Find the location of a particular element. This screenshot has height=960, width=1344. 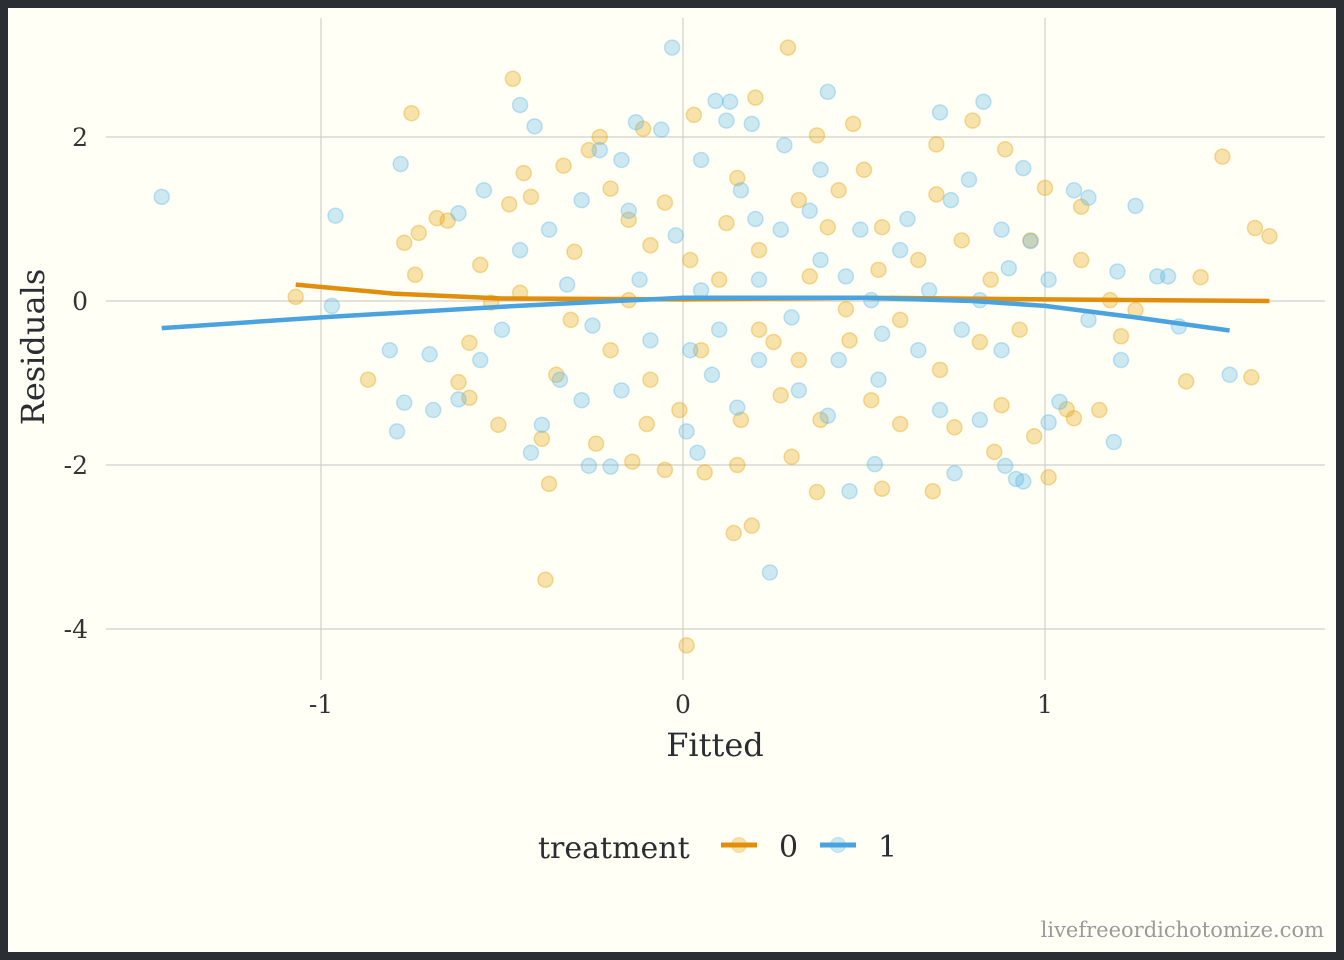

legend: treatment 0 1 is located at coordinates (717, 848).